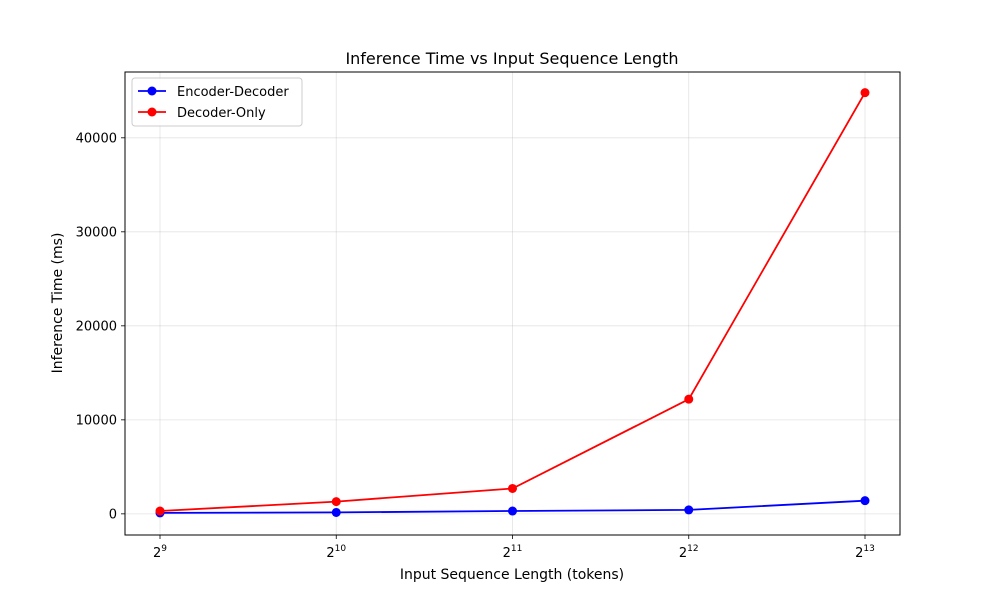 Image resolution: width=1000 pixels, height=600 pixels. Describe the element at coordinates (692, 549) in the screenshot. I see `x-tick-exponent: 12` at that location.